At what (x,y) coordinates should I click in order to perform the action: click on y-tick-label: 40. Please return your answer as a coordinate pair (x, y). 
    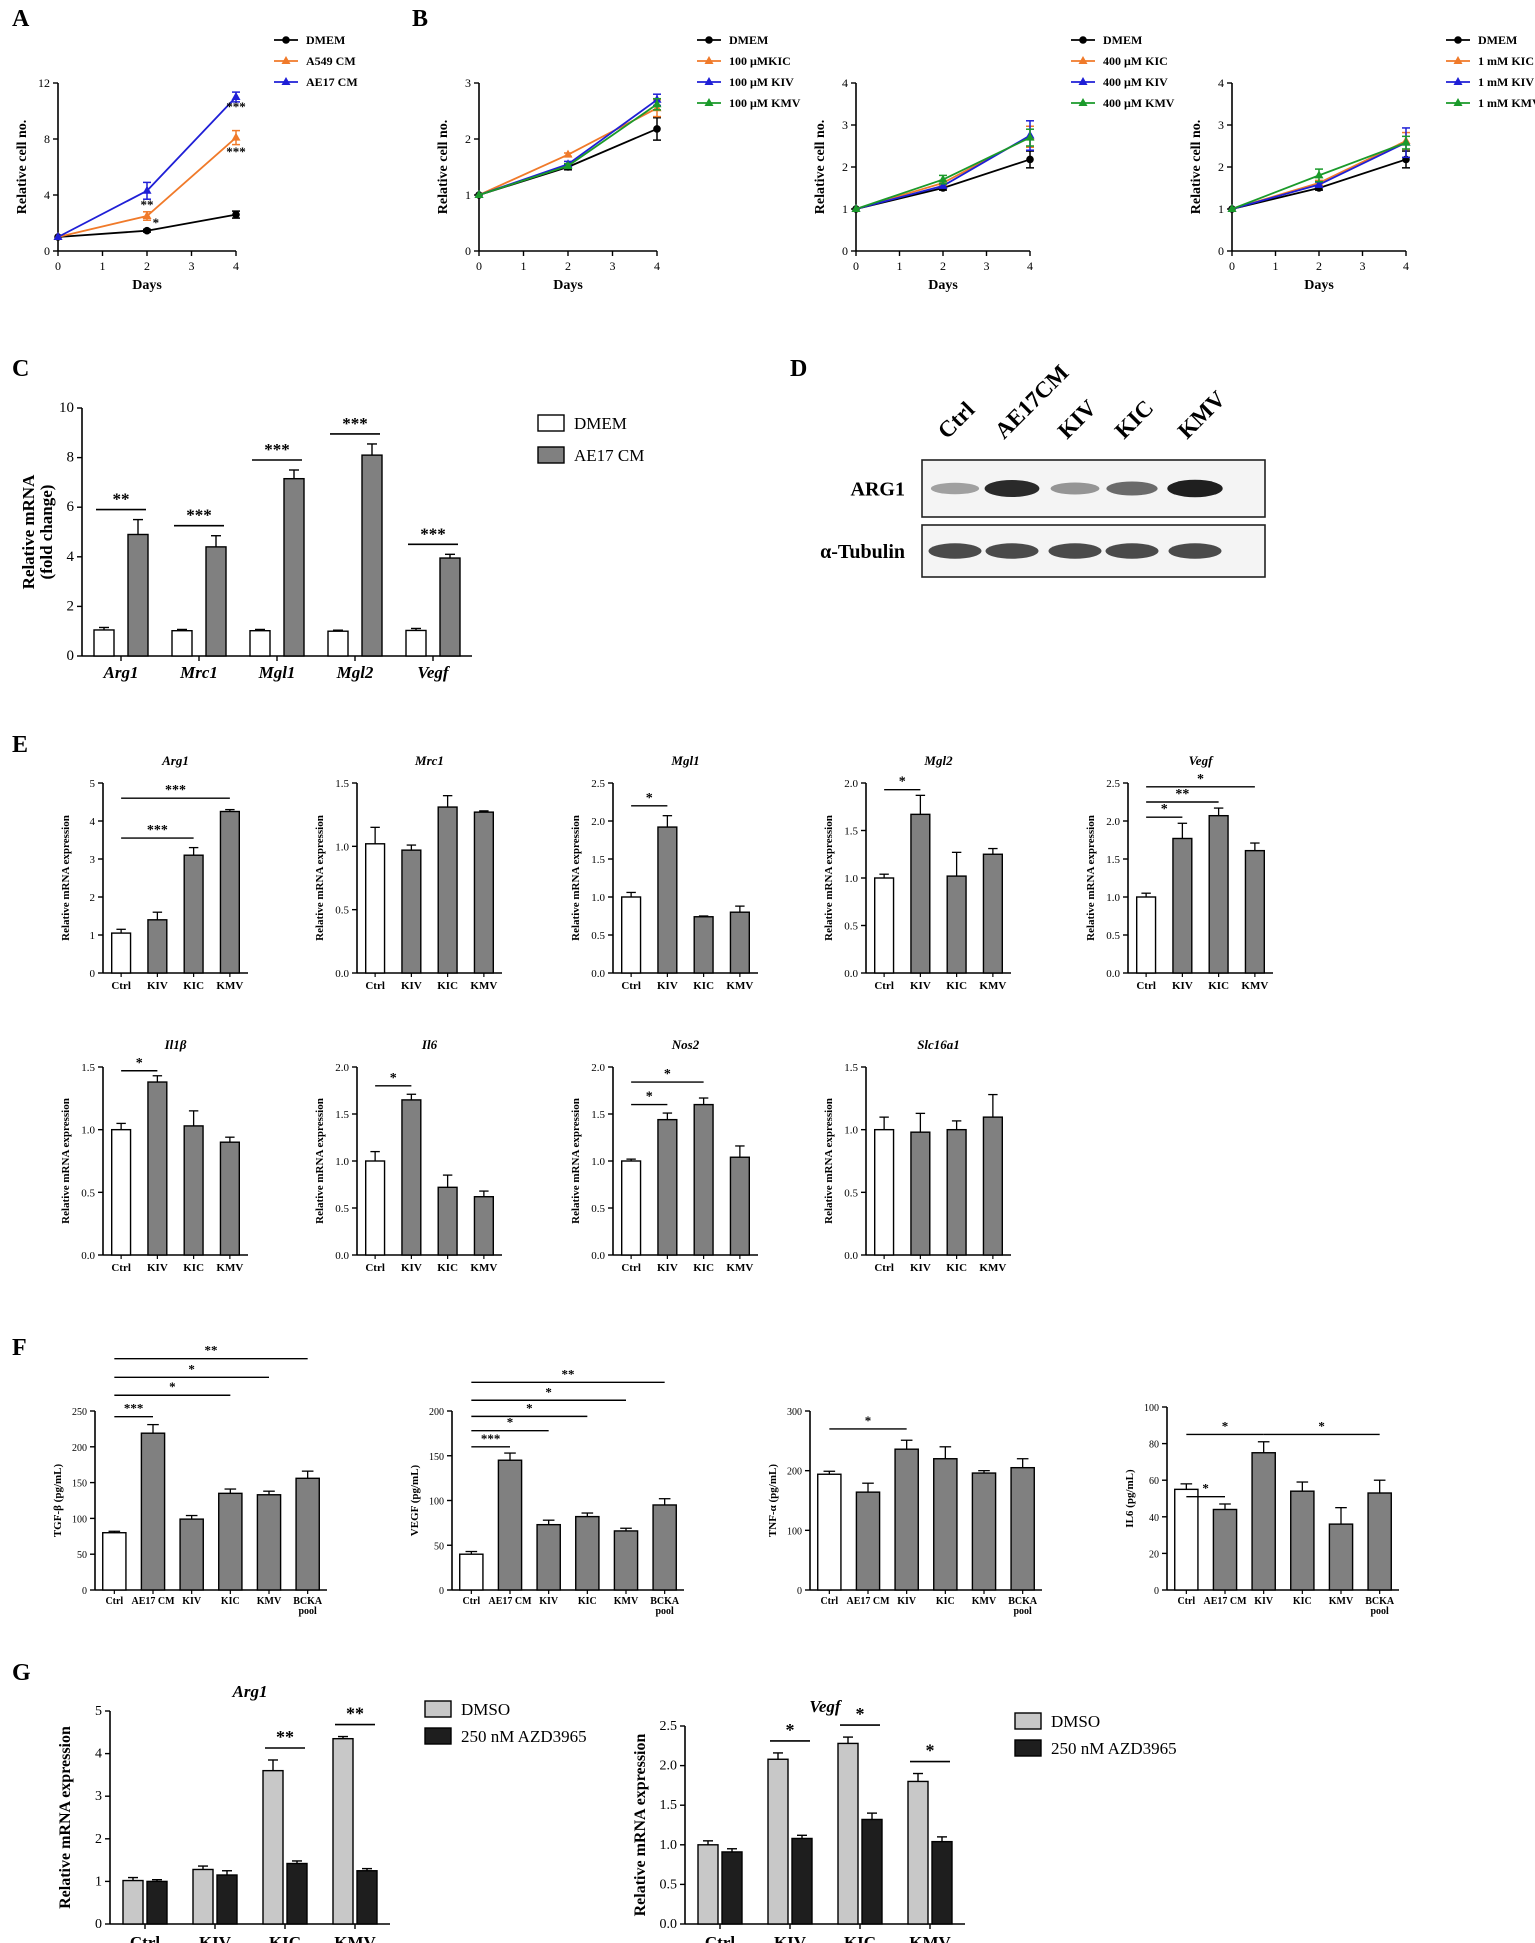
    Looking at the image, I should click on (1154, 1518).